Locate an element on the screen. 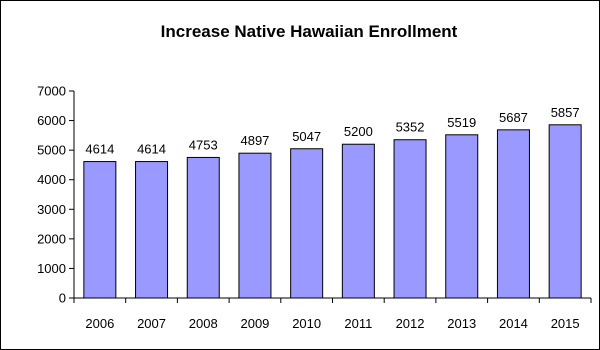 The height and width of the screenshot is (350, 600). bar-2008 is located at coordinates (203, 227).